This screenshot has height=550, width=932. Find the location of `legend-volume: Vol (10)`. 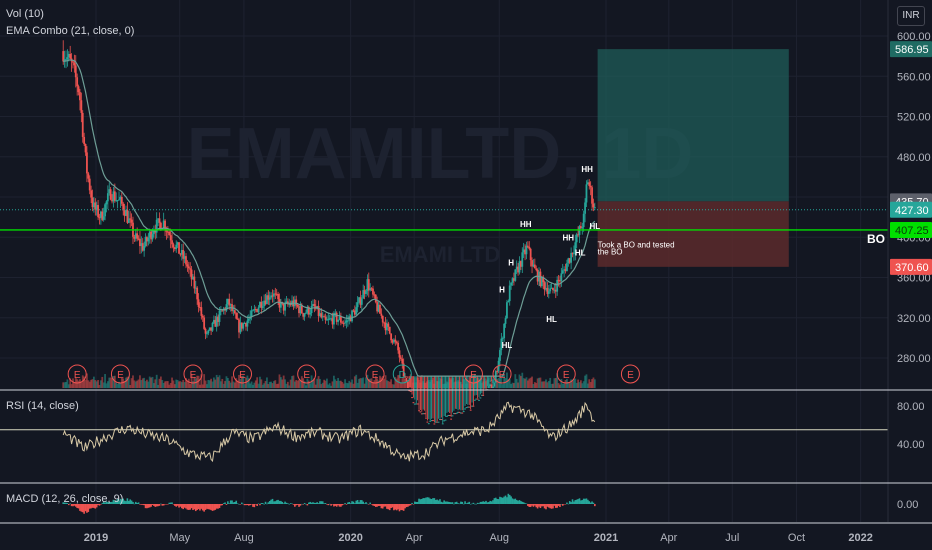

legend-volume: Vol (10) is located at coordinates (25, 14).